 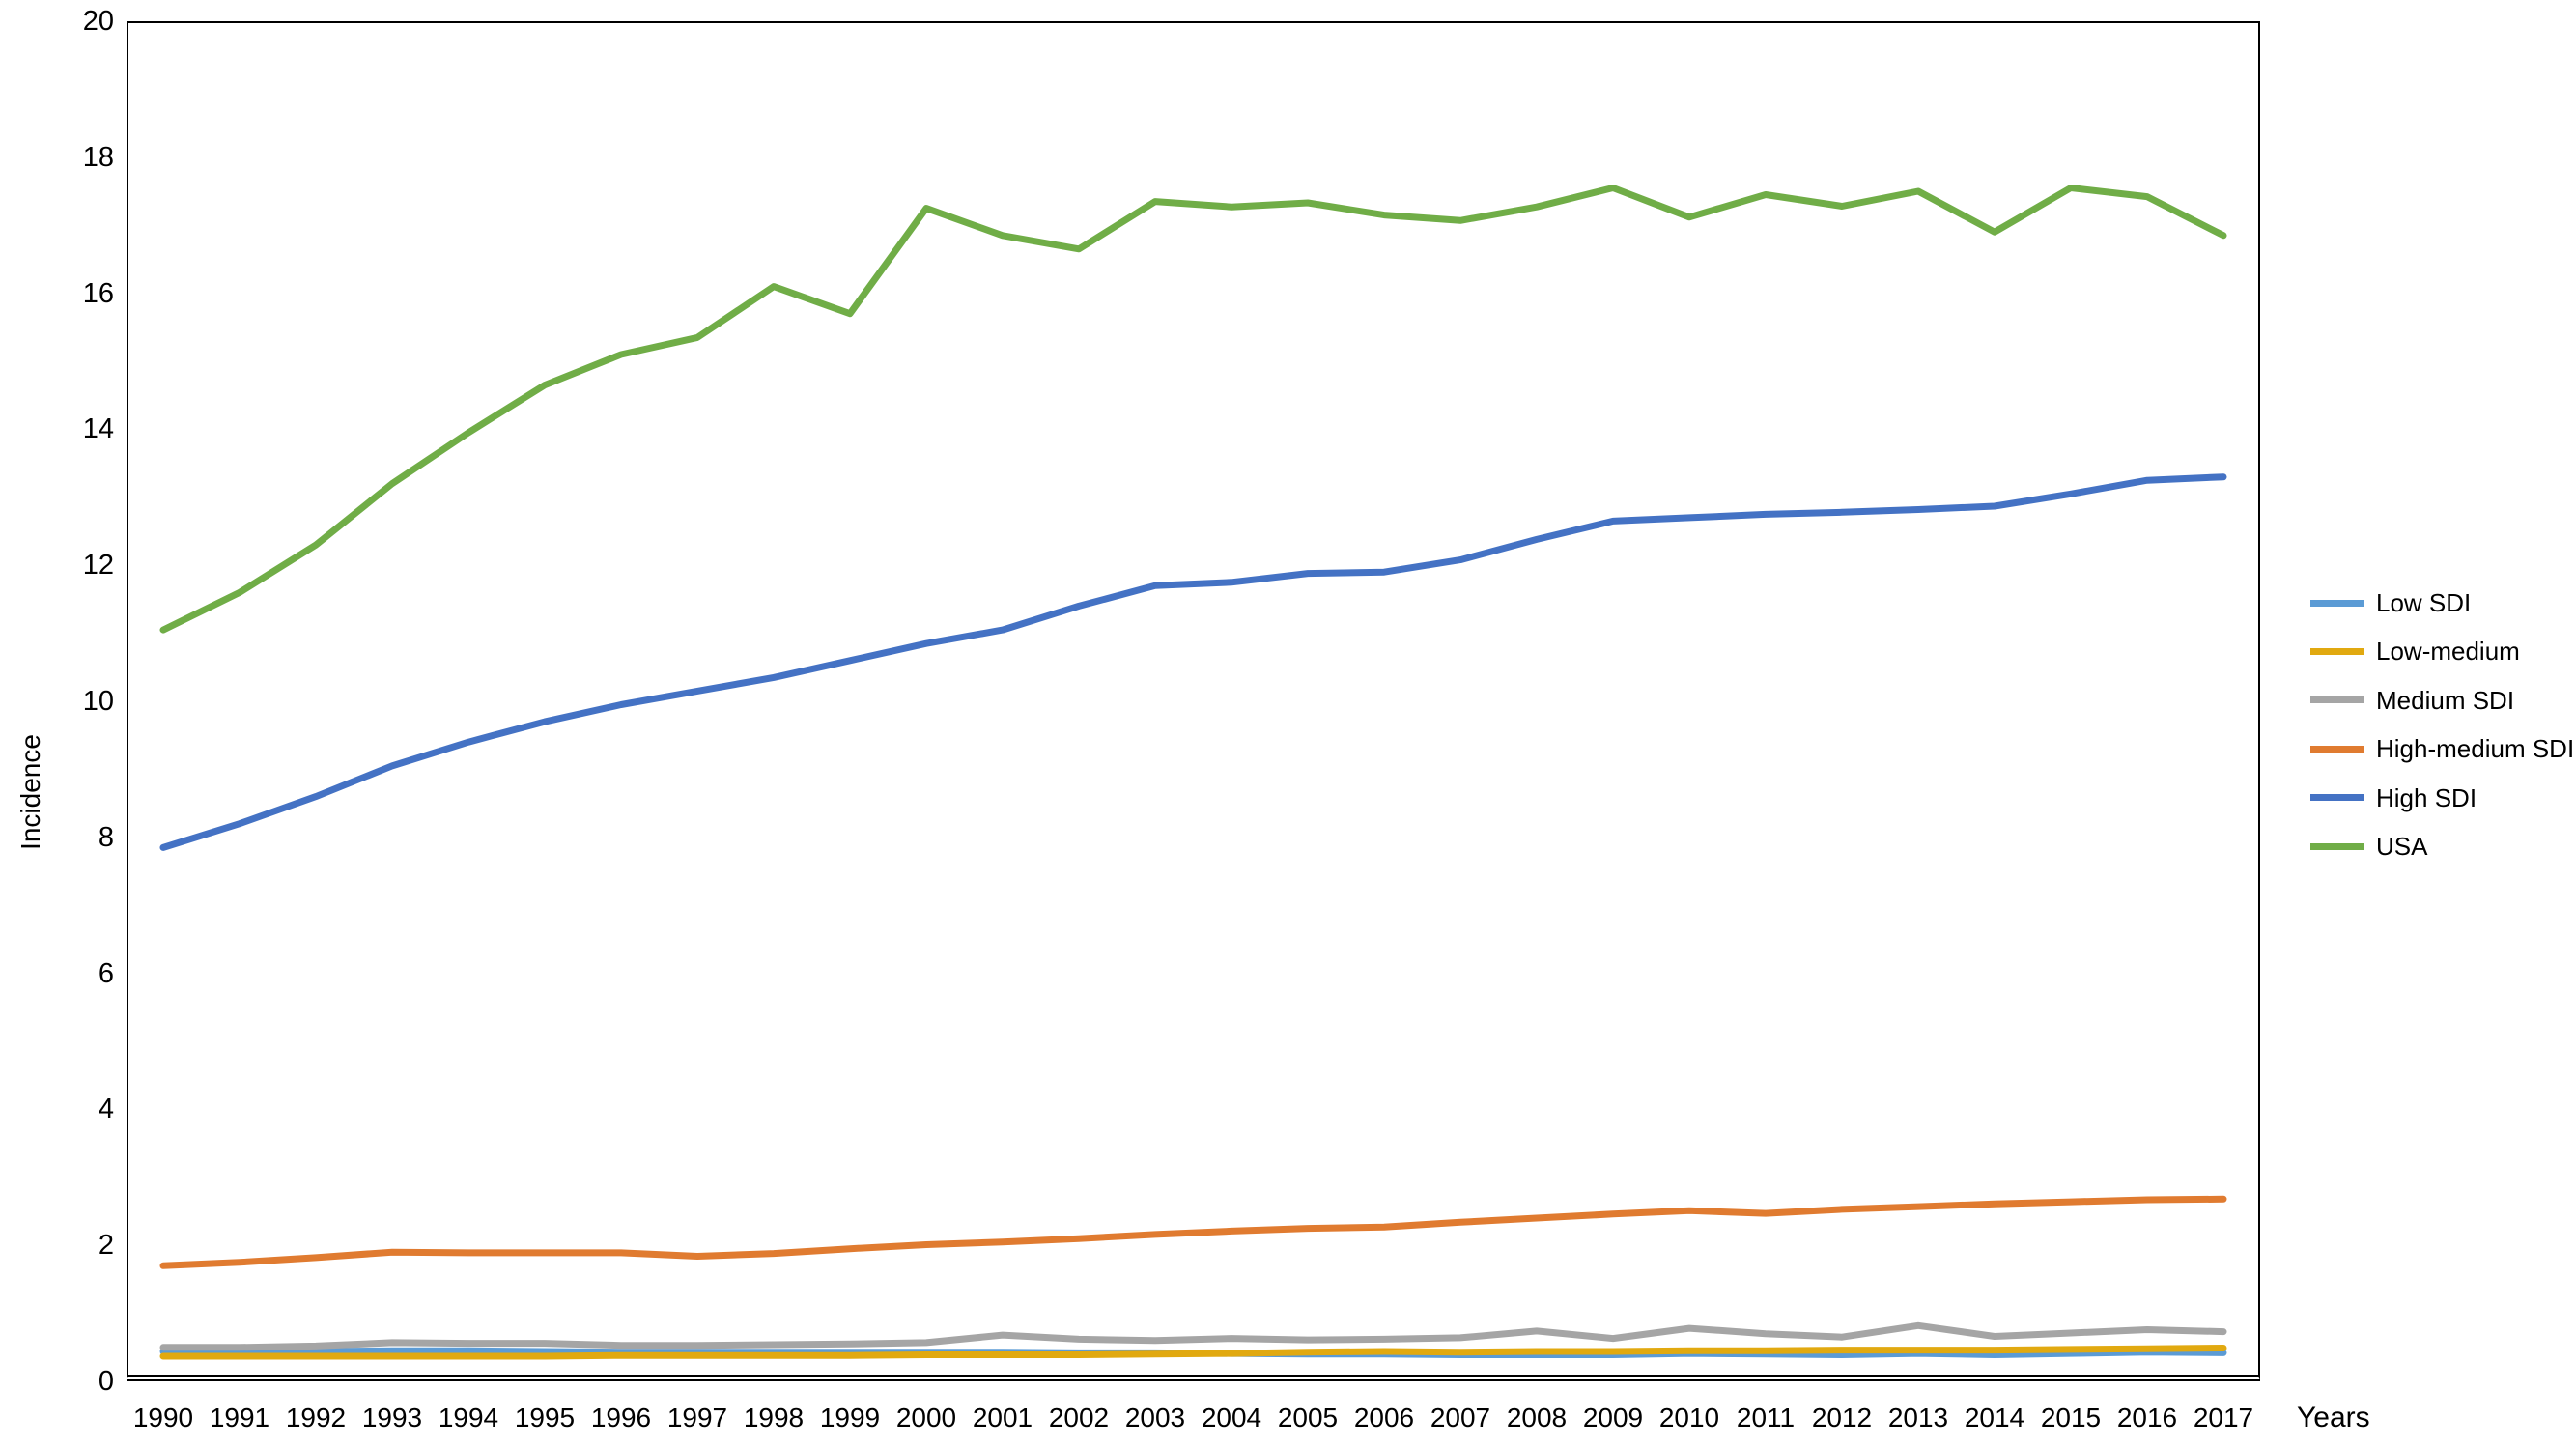 What do you see at coordinates (2475, 749) in the screenshot?
I see `legend-label: High-medium SDI` at bounding box center [2475, 749].